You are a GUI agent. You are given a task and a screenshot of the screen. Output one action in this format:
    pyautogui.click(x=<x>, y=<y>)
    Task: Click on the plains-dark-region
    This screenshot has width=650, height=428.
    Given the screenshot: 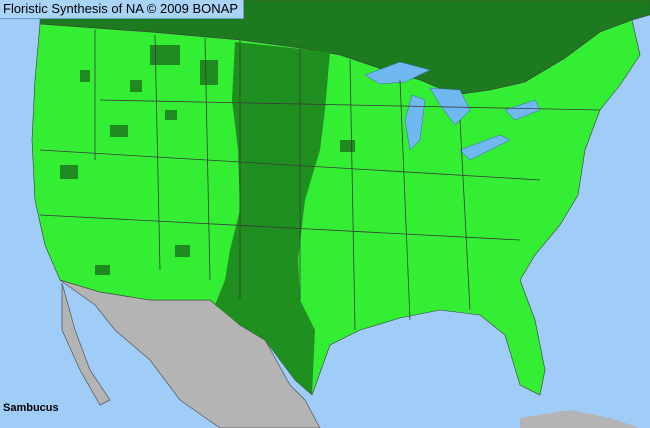 What is the action you would take?
    pyautogui.click(x=272, y=218)
    